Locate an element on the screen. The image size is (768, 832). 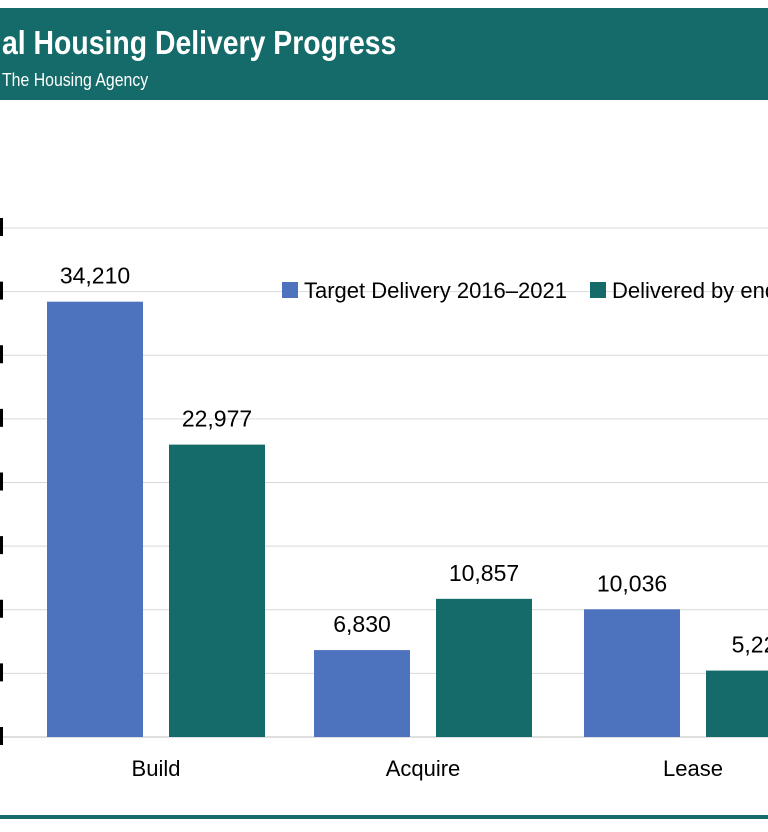
bar-target-lease is located at coordinates (632, 673).